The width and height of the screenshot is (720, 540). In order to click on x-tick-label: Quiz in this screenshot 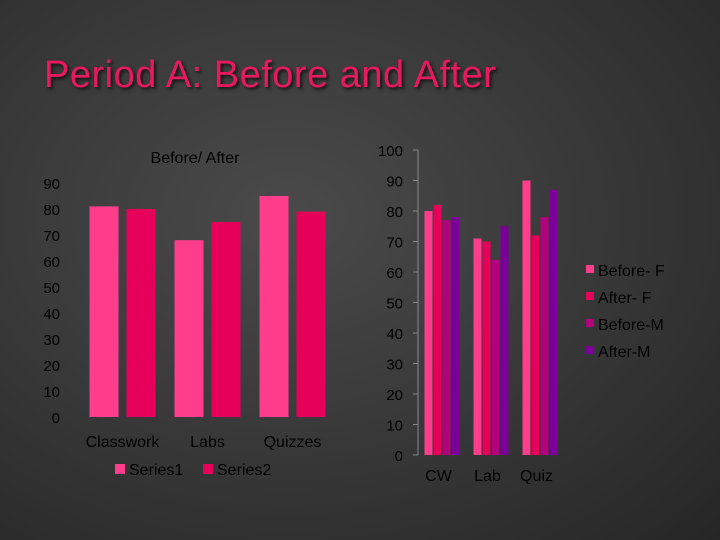, I will do `click(536, 476)`.